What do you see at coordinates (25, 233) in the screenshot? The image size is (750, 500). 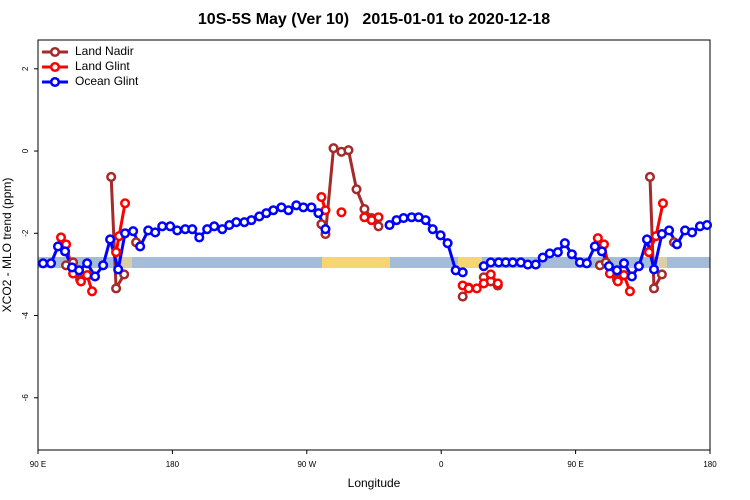 I see `y-tick-label: -2` at bounding box center [25, 233].